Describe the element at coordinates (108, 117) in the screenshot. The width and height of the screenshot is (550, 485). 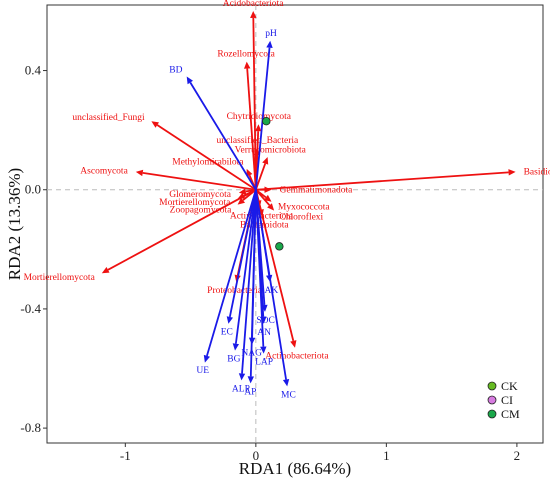
I see `taxa-arrow-label: unclassified_Fungi` at that location.